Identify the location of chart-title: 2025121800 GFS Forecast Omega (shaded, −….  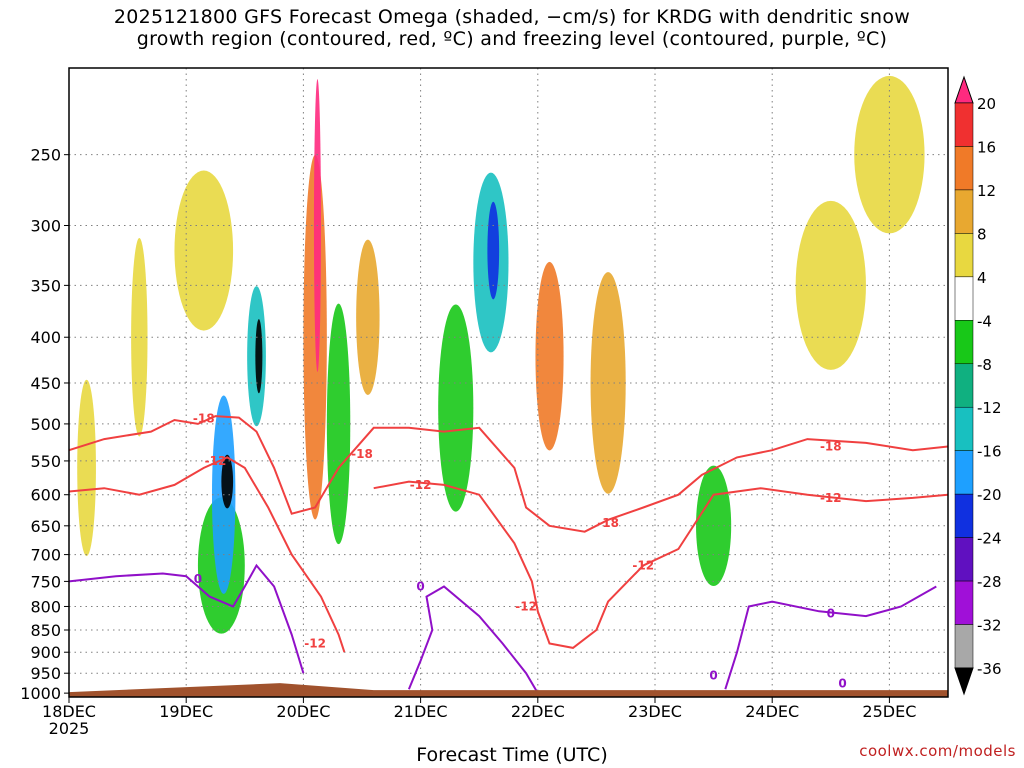
(512, 28).